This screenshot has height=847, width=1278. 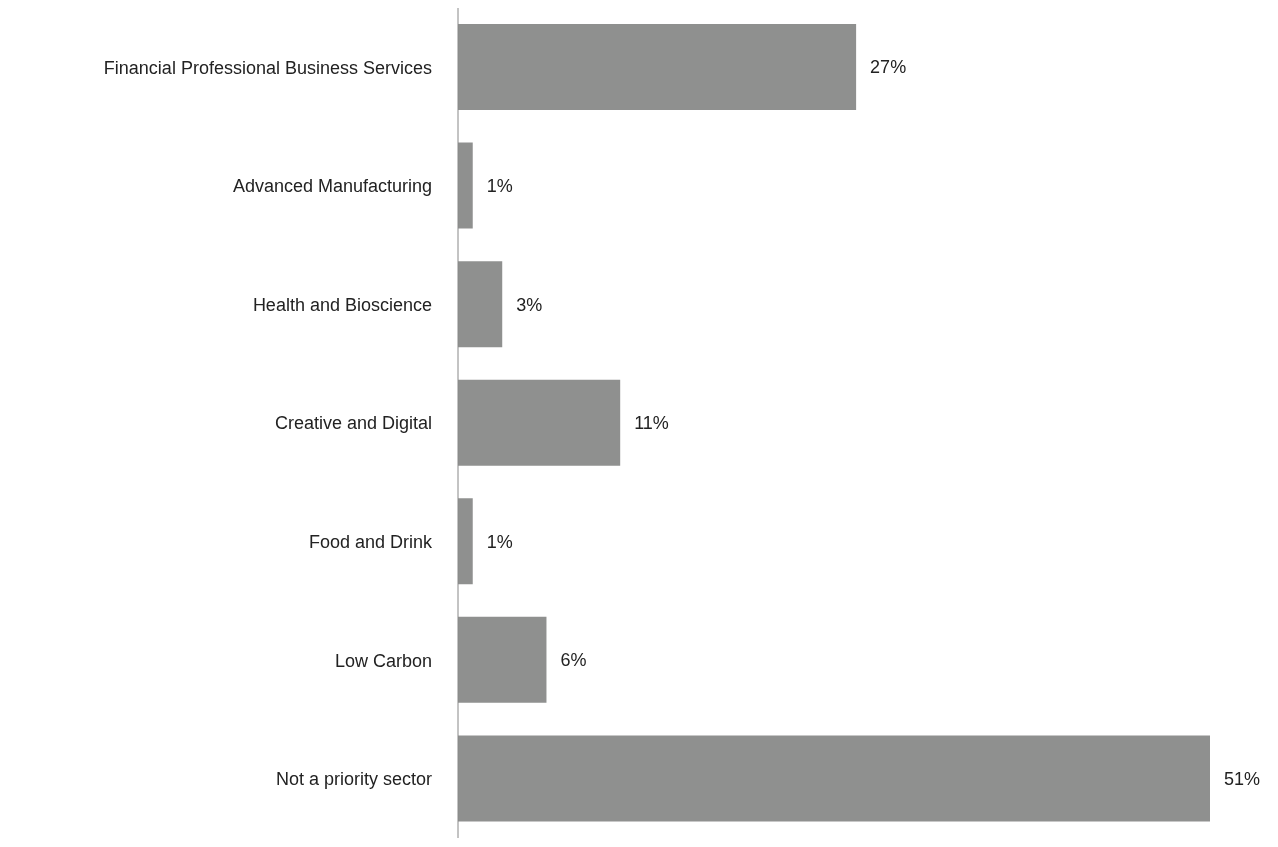 What do you see at coordinates (383, 660) in the screenshot?
I see `y-tick-label: Low Carbon` at bounding box center [383, 660].